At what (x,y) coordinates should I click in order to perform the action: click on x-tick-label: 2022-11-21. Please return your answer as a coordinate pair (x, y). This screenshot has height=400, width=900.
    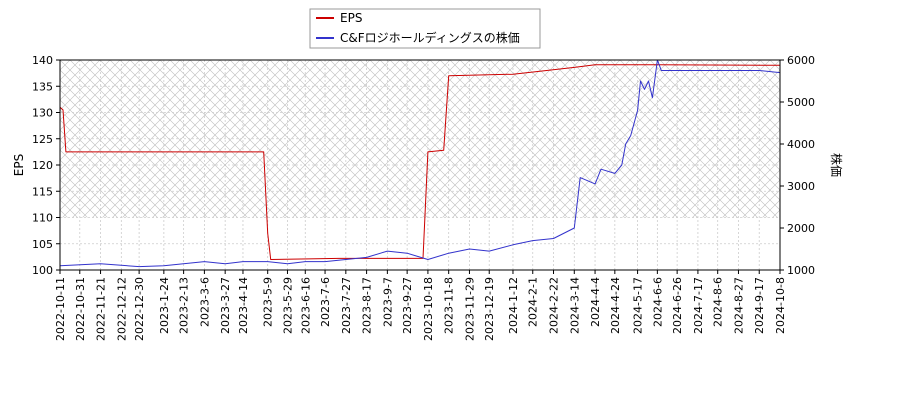
    Looking at the image, I should click on (101, 309).